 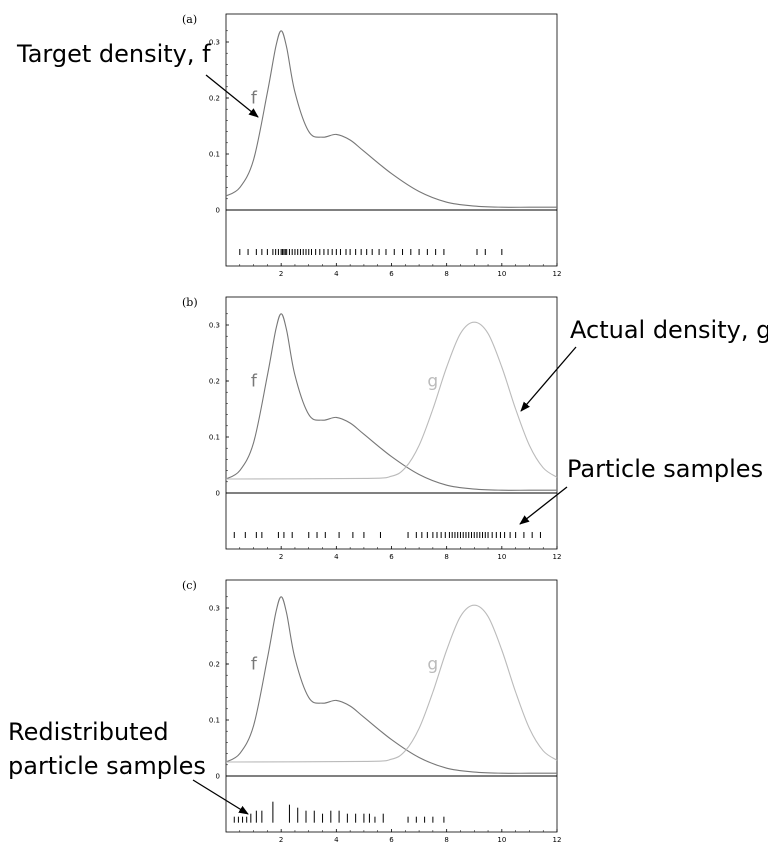 I want to click on annotation-2: Actual density, g, so click(x=644, y=364).